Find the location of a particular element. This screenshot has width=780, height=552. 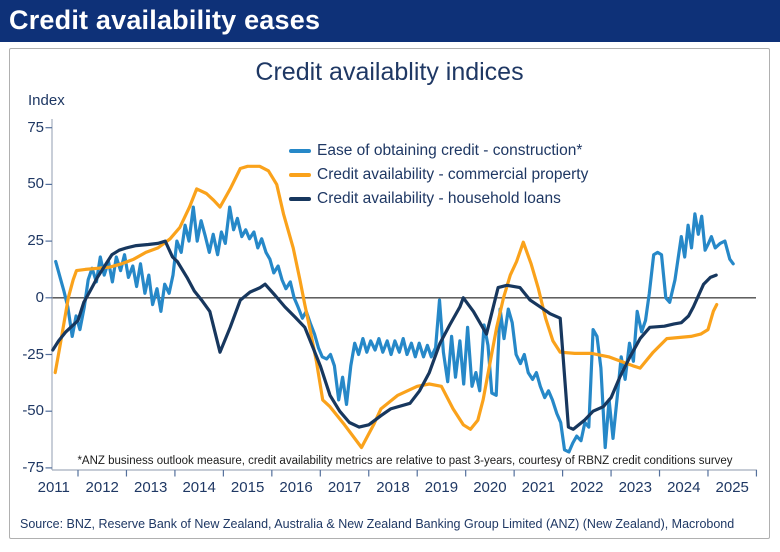

x-tick-label: 2015 is located at coordinates (247, 487).